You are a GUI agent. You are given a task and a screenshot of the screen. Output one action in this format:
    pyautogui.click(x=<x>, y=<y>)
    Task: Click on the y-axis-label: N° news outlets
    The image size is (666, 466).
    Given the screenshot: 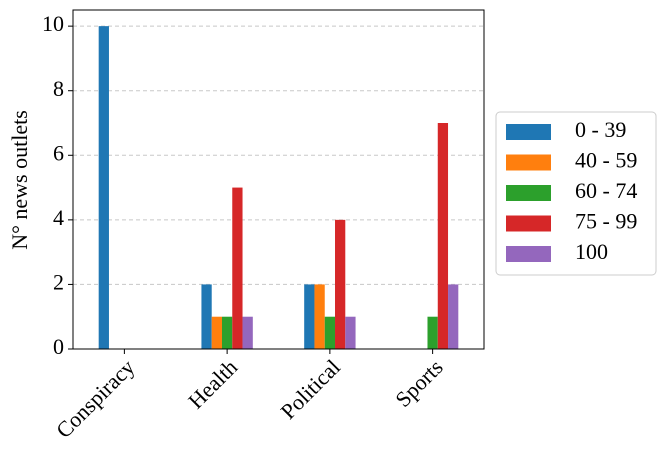 What is the action you would take?
    pyautogui.click(x=19, y=180)
    